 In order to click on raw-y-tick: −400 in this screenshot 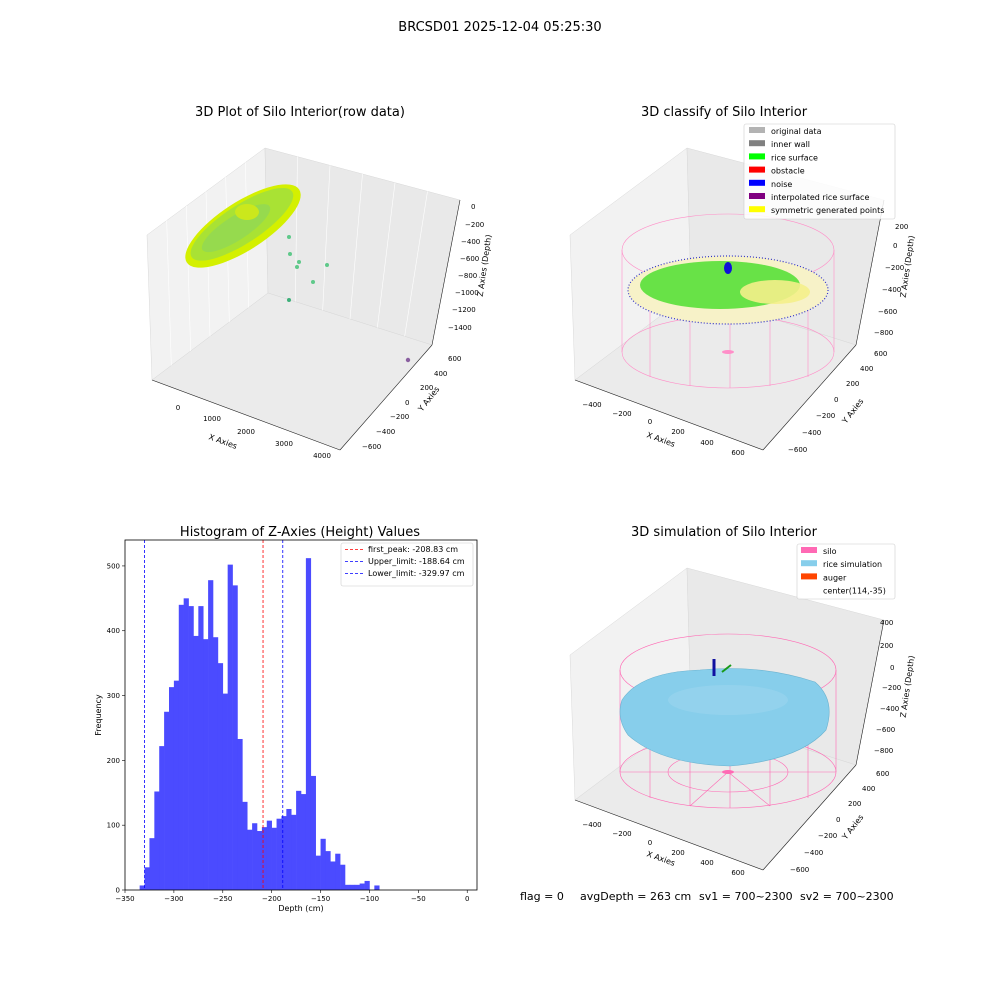, I will do `click(385, 432)`.